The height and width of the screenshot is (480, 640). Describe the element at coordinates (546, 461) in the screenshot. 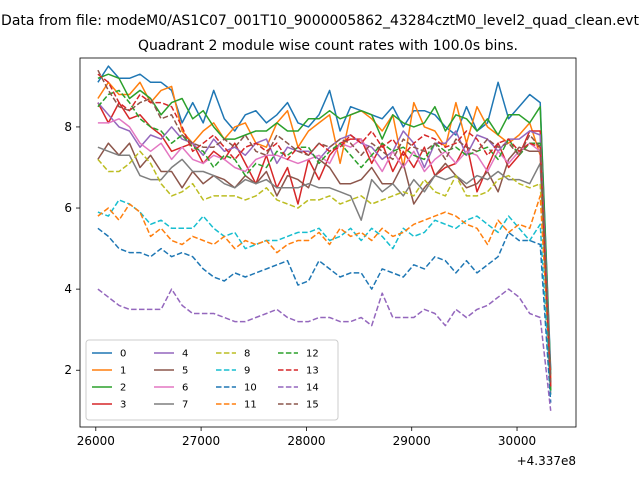

I see `x-offset-label: +4.337e8` at that location.